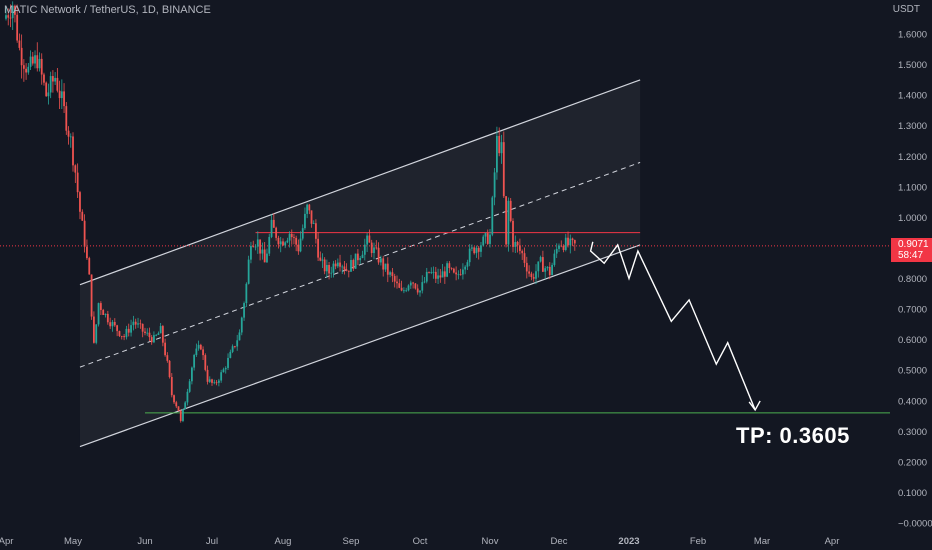  I want to click on current-price-tag: 0.9071 58:47, so click(911, 250).